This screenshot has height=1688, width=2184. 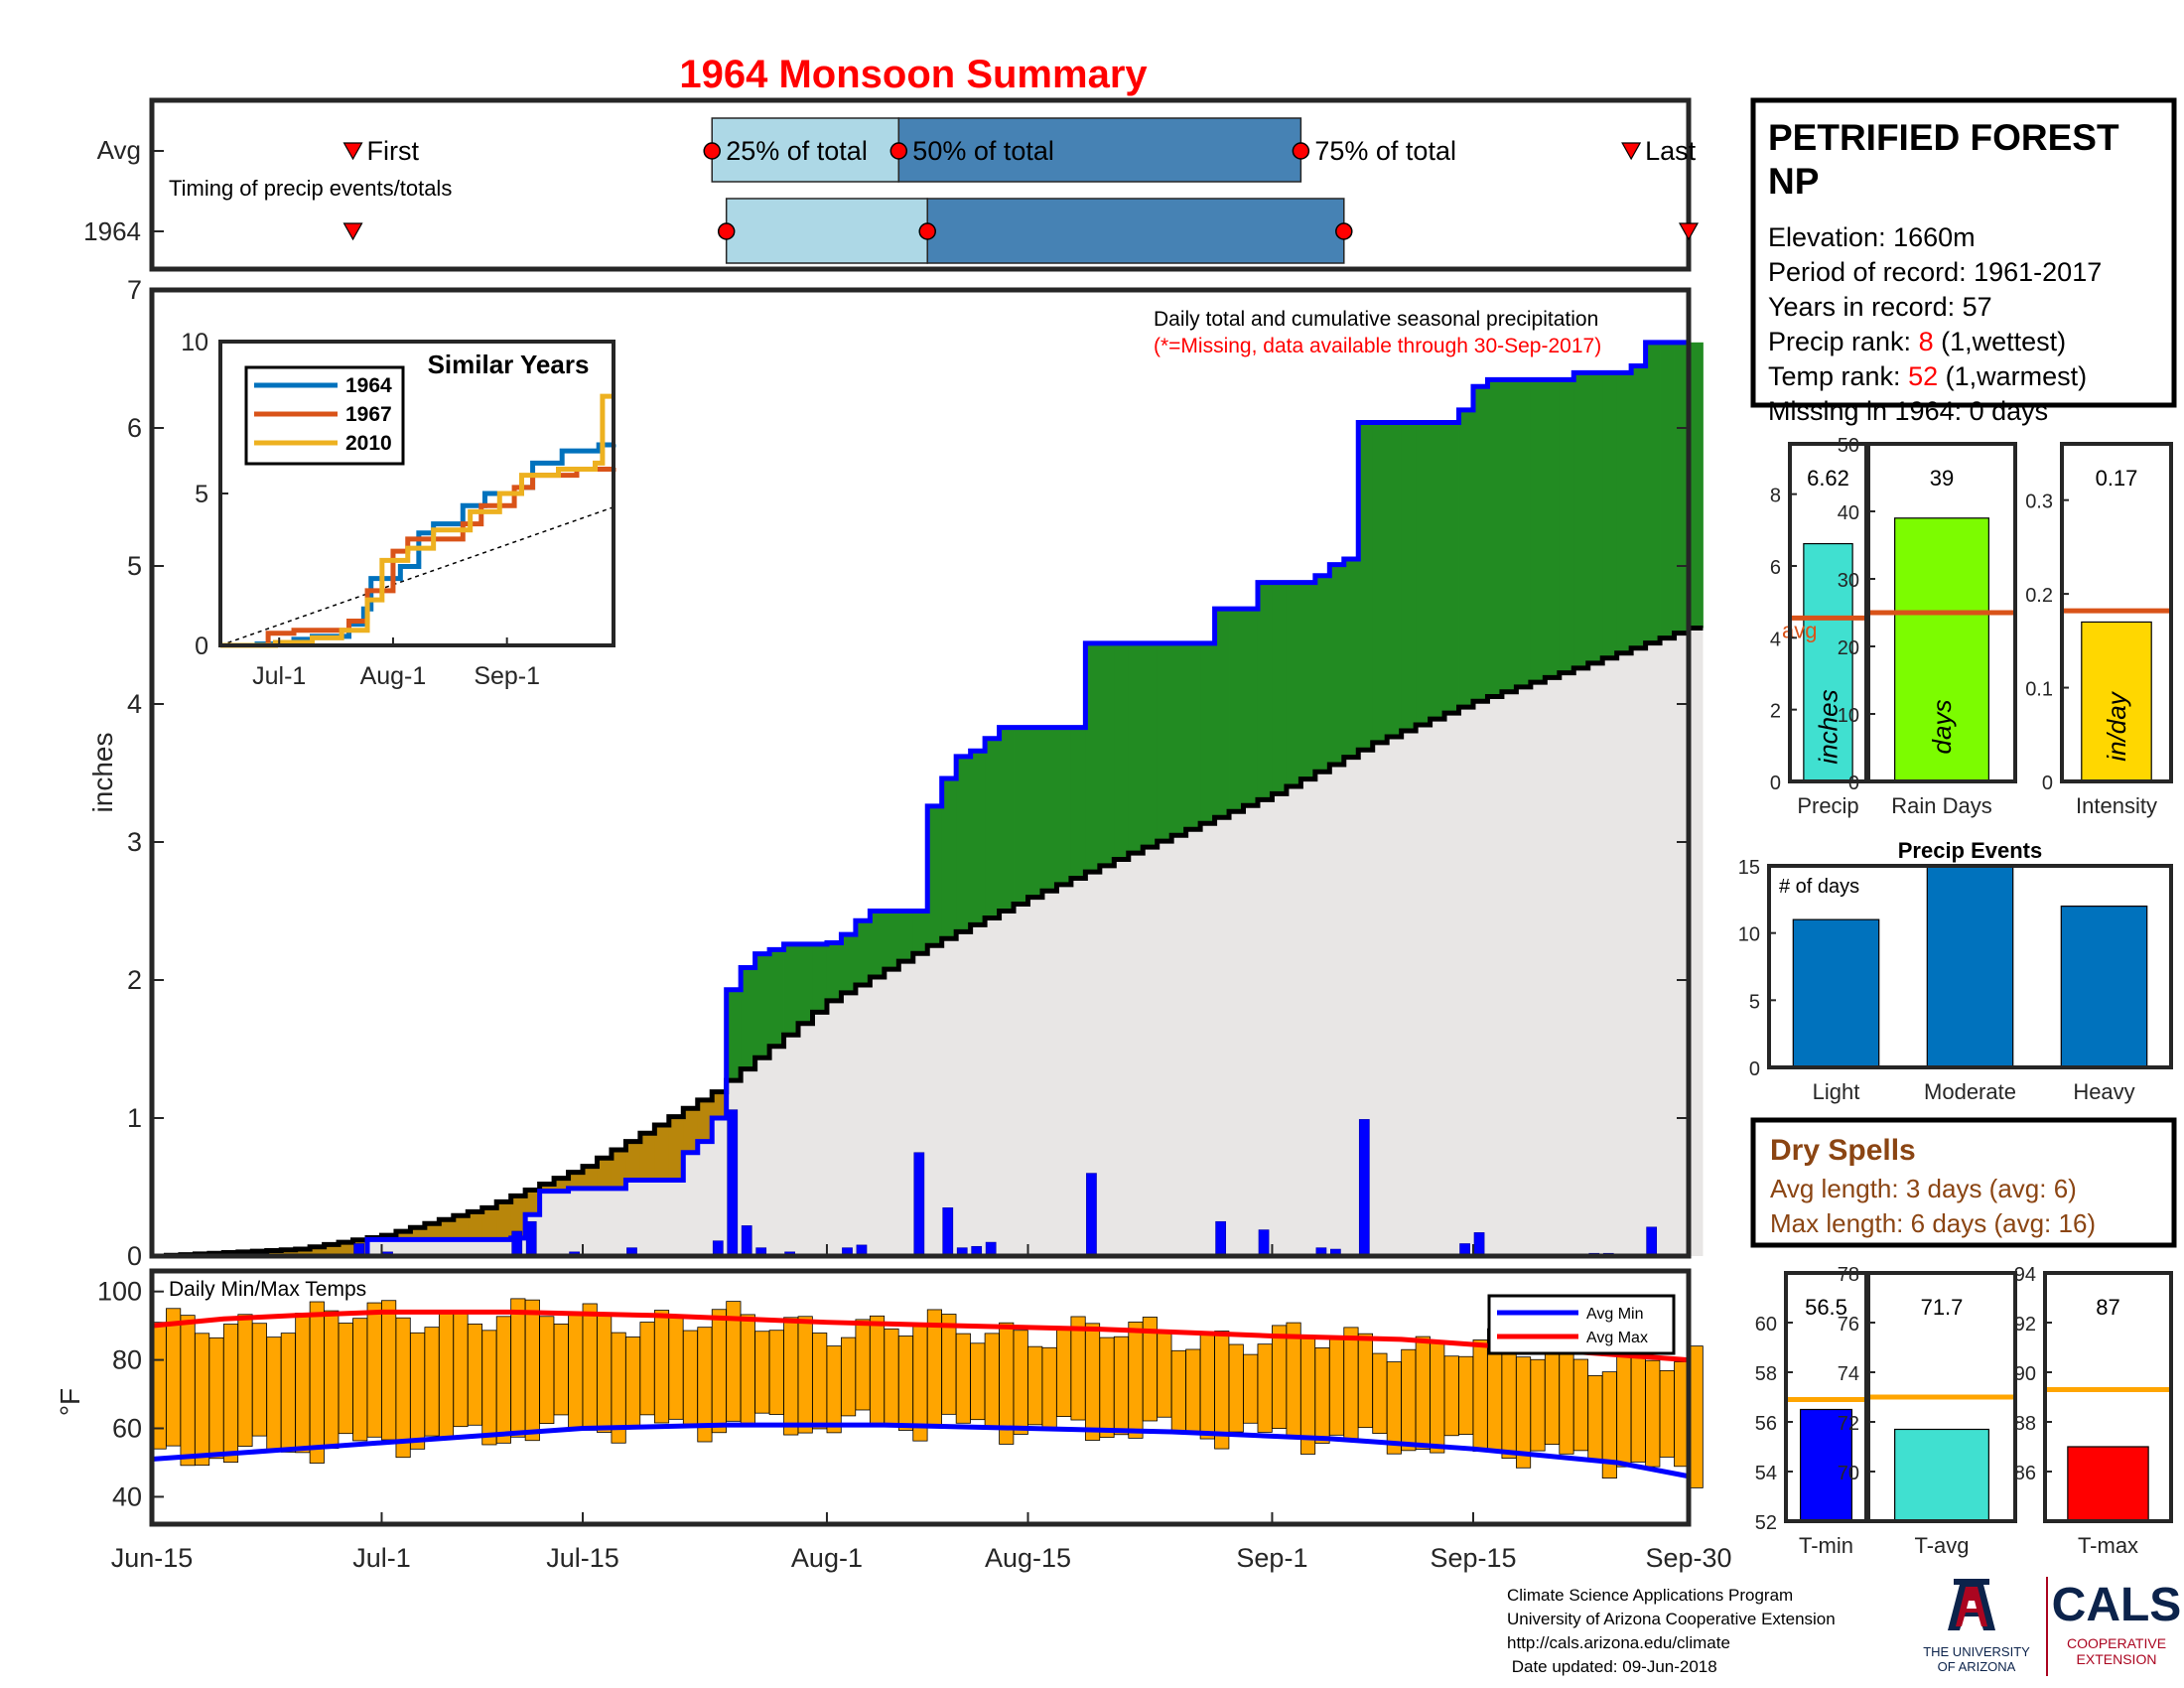 I want to click on temp-ytick-label: 80, so click(x=127, y=1360).